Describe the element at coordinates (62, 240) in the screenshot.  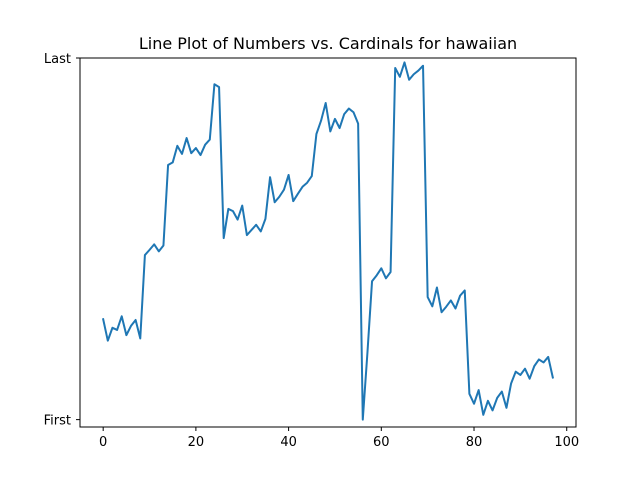
I see `y-axis: First Last` at that location.